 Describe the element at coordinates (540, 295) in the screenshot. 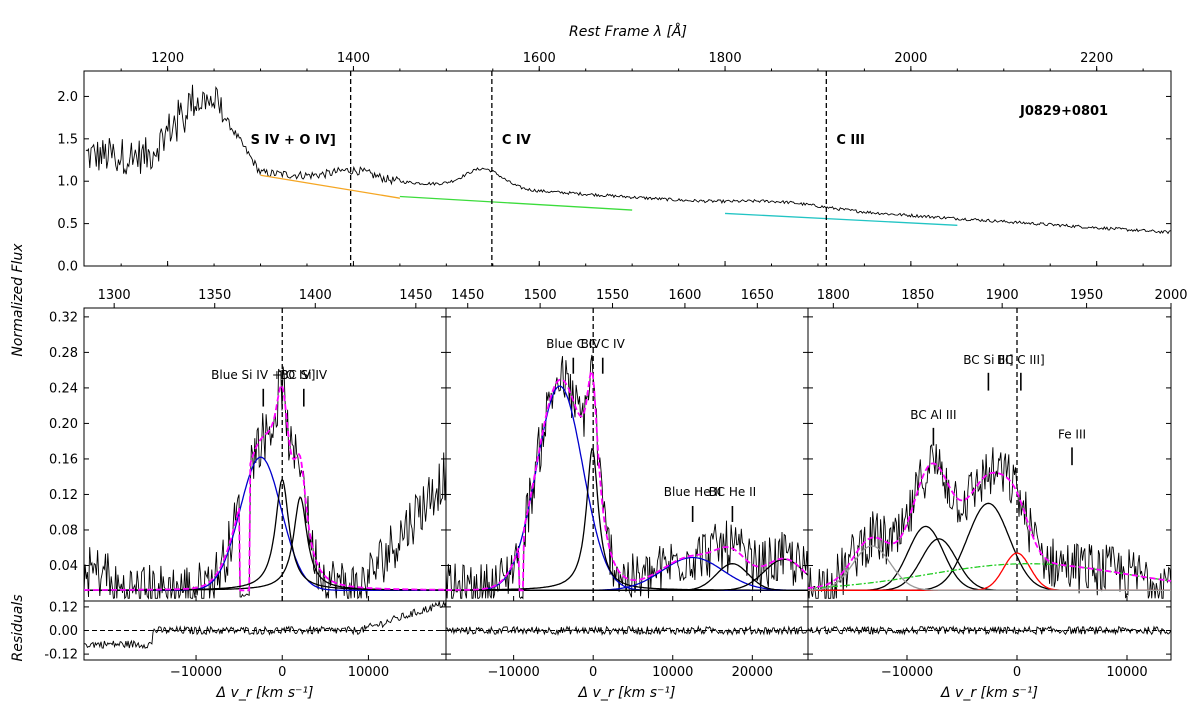

I see `wavelength-tick-label: 1500` at that location.